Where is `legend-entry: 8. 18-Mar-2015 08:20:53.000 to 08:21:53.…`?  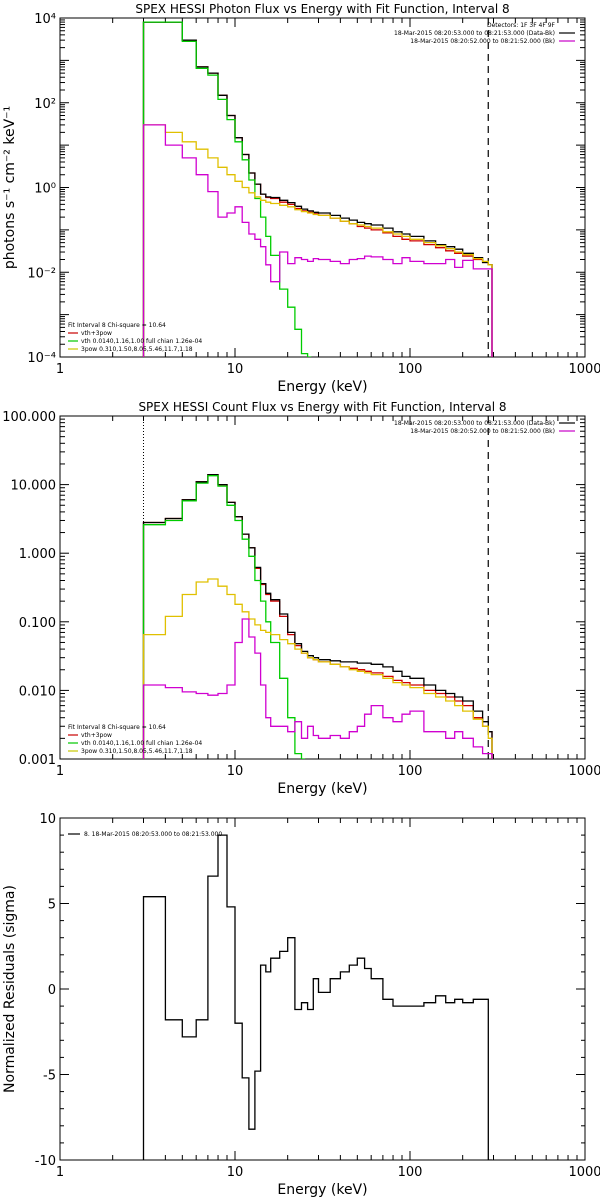
legend-entry: 8. 18-Mar-2015 08:20:53.000 to 08:21:53.… is located at coordinates (153, 834).